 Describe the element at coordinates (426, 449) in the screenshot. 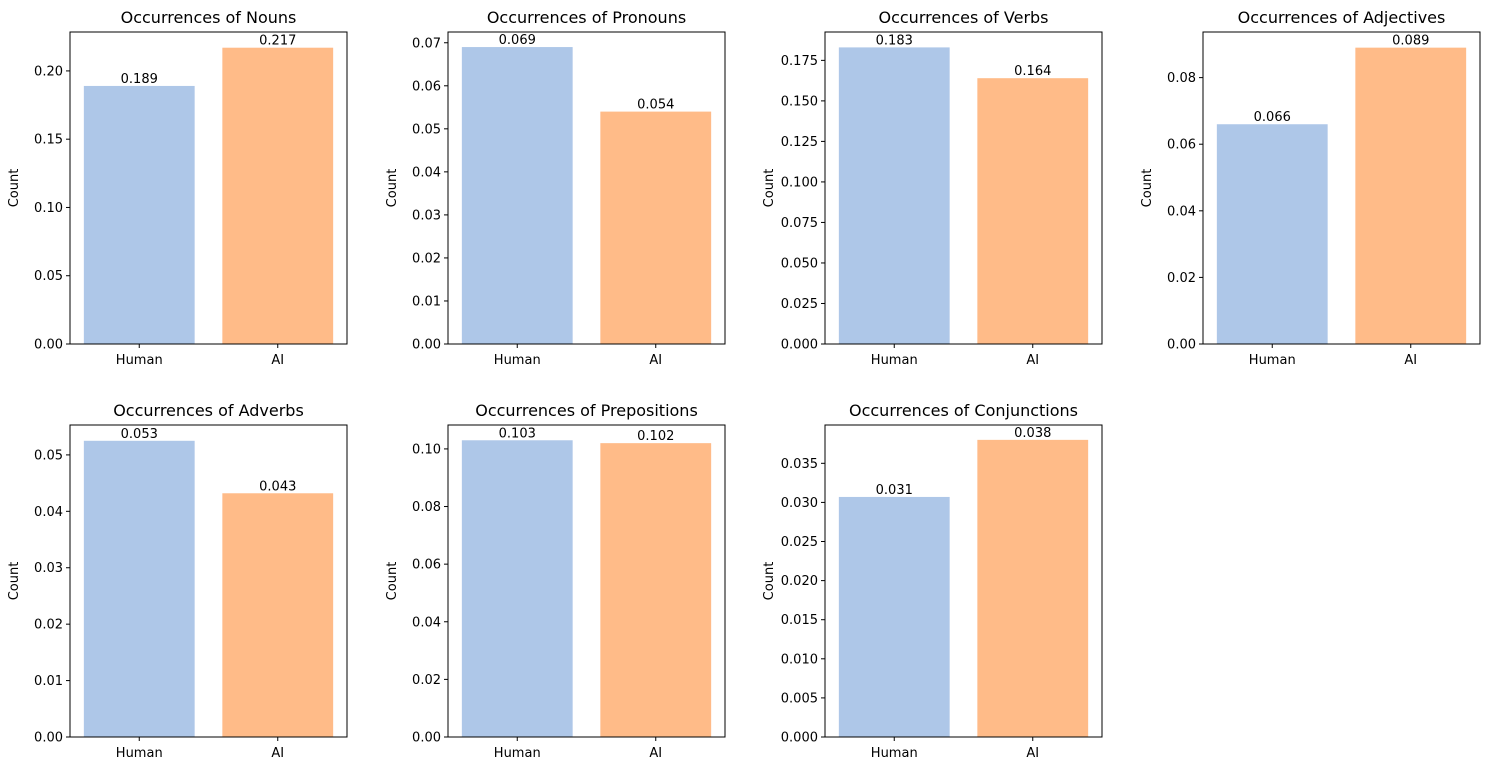

I see `y-tick-label: 0.10` at that location.